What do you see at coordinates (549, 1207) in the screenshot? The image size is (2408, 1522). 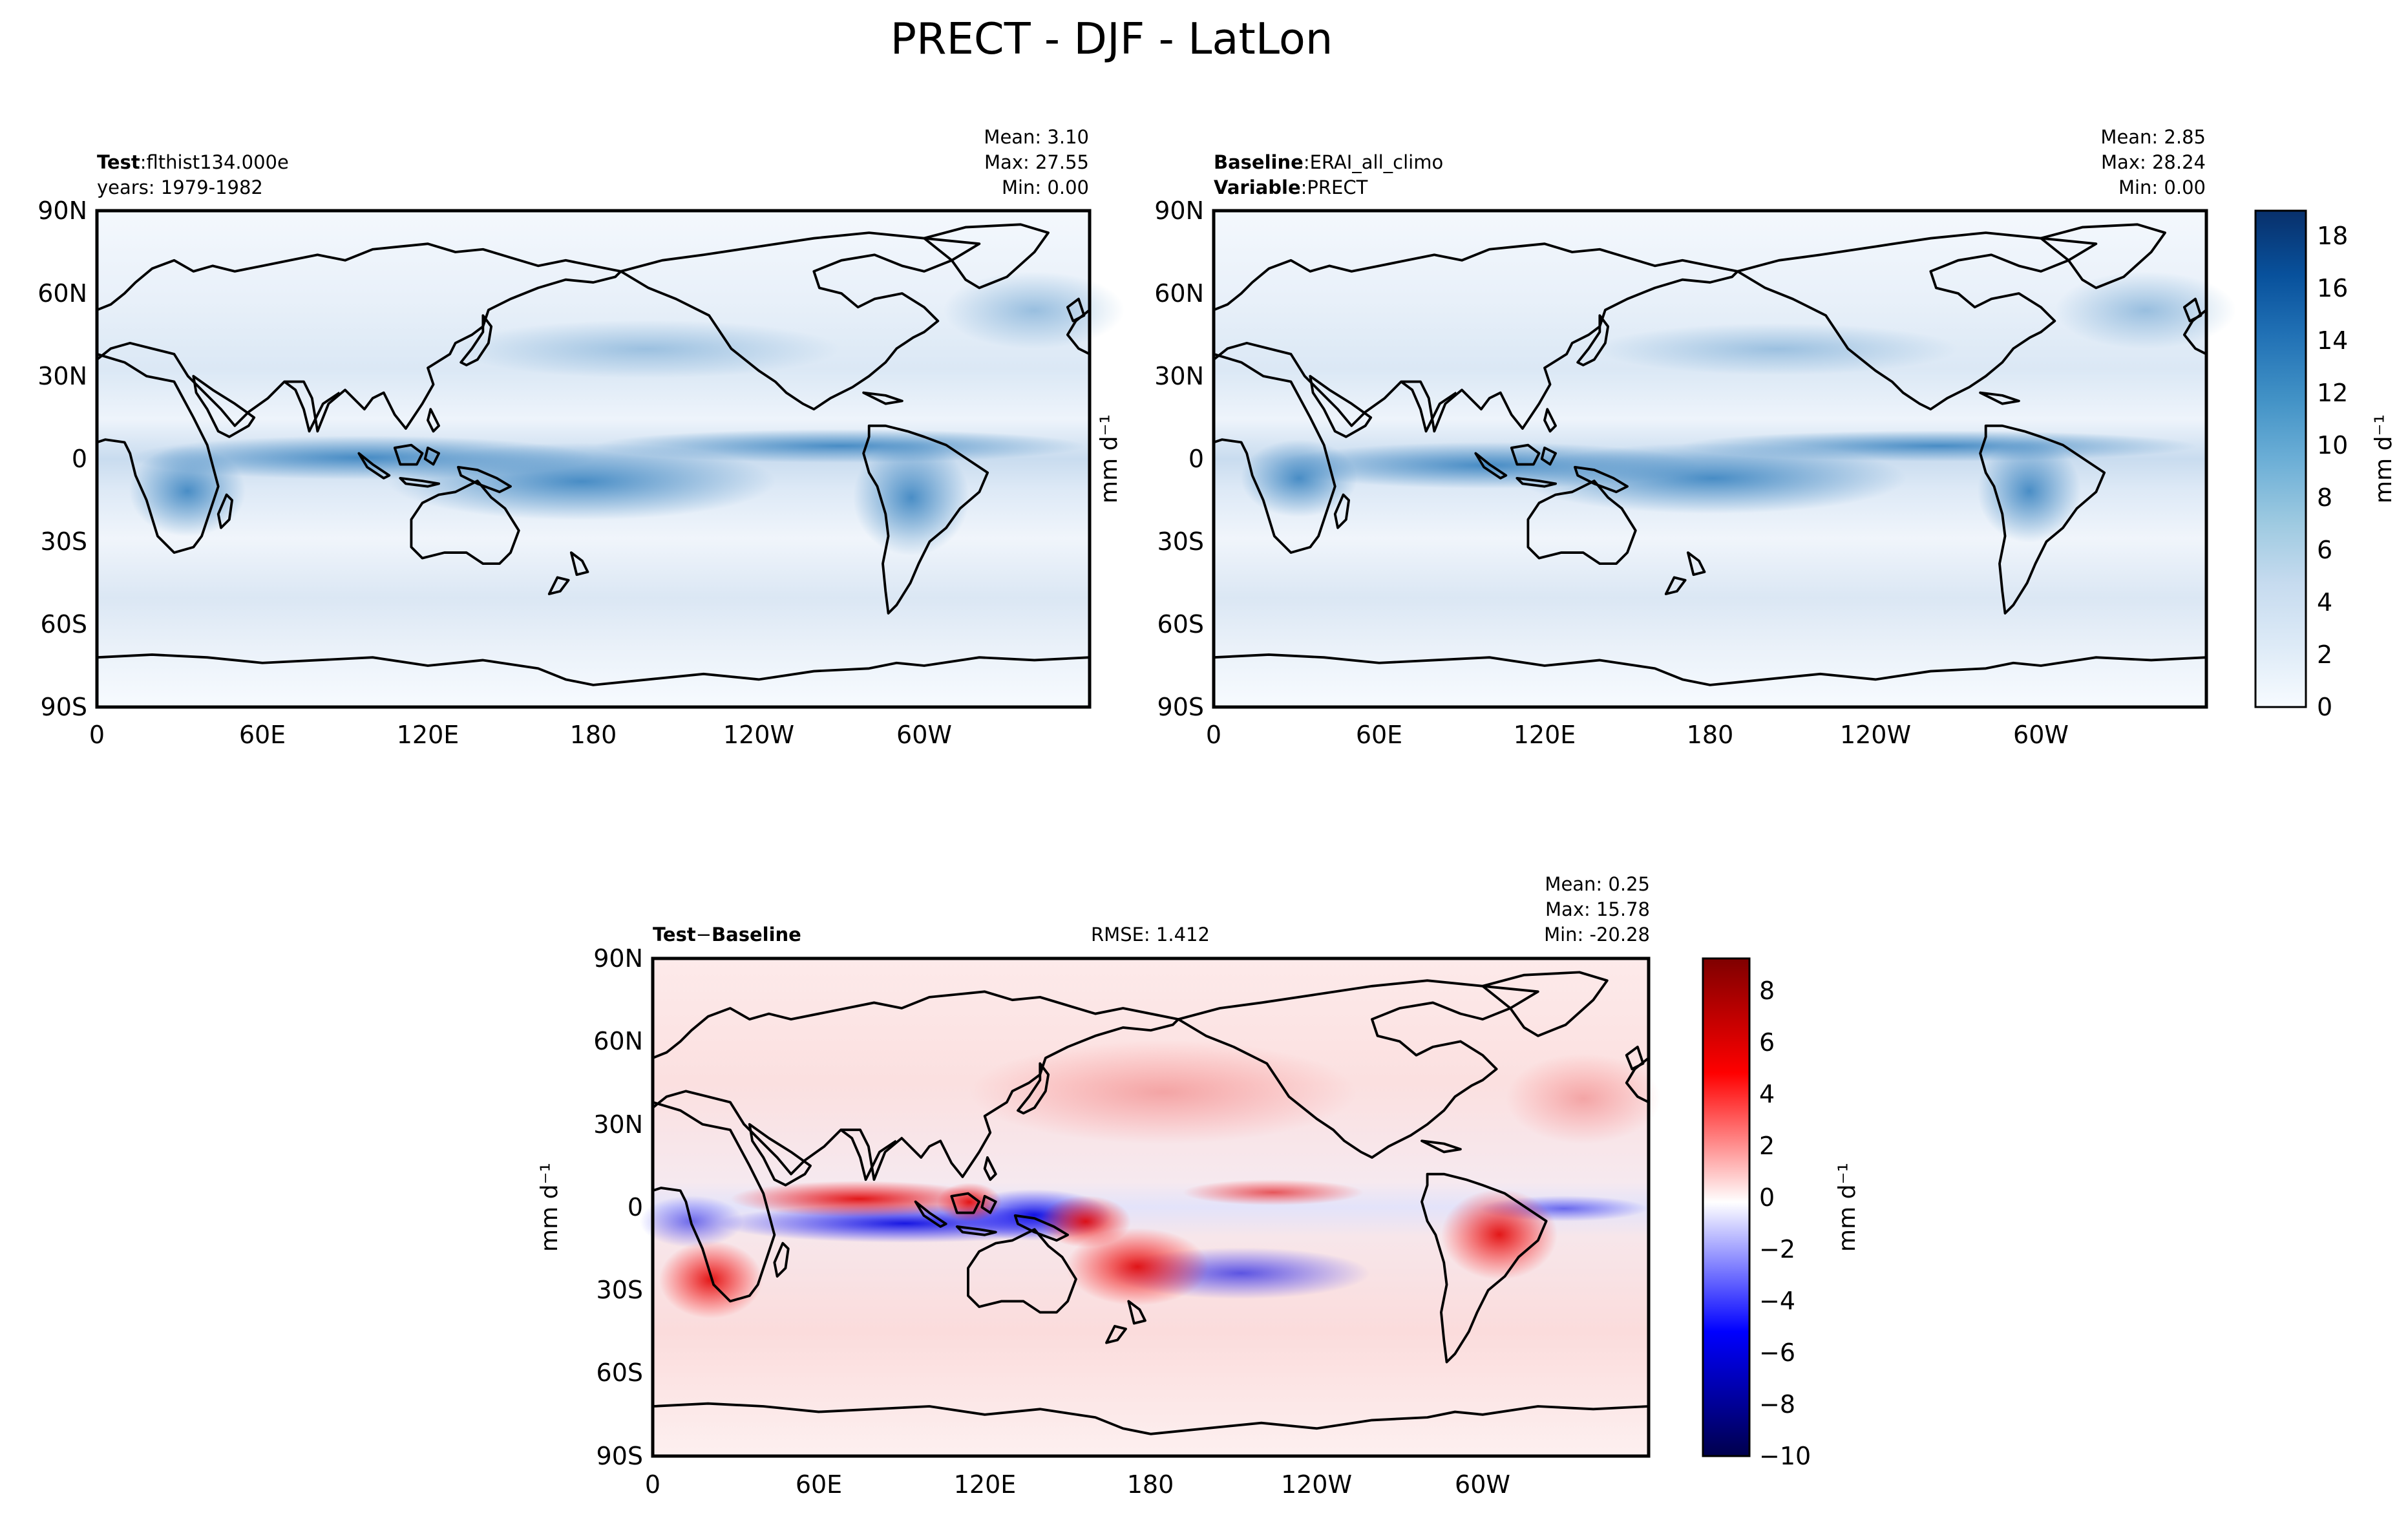 I see `difference-ylabel: mm d⁻¹` at bounding box center [549, 1207].